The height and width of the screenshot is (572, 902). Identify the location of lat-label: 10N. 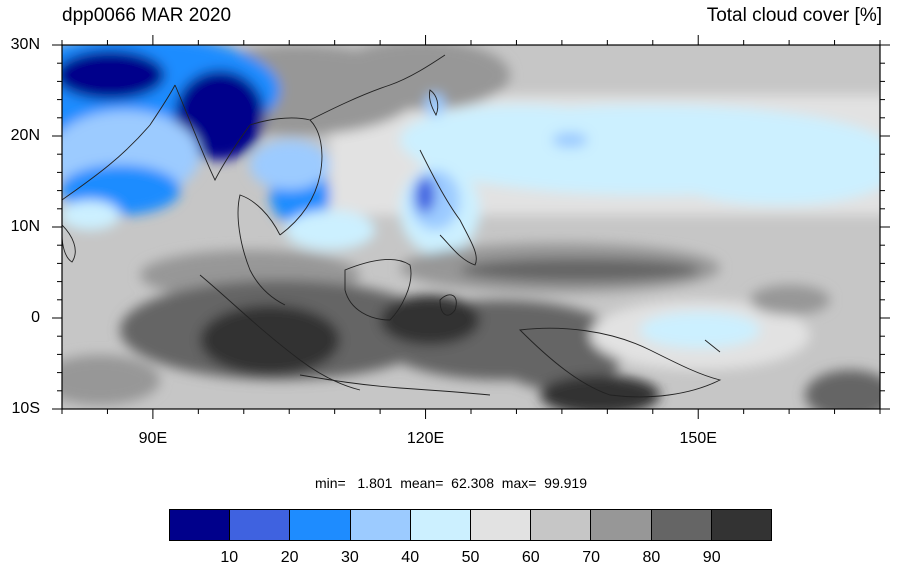
(25, 226).